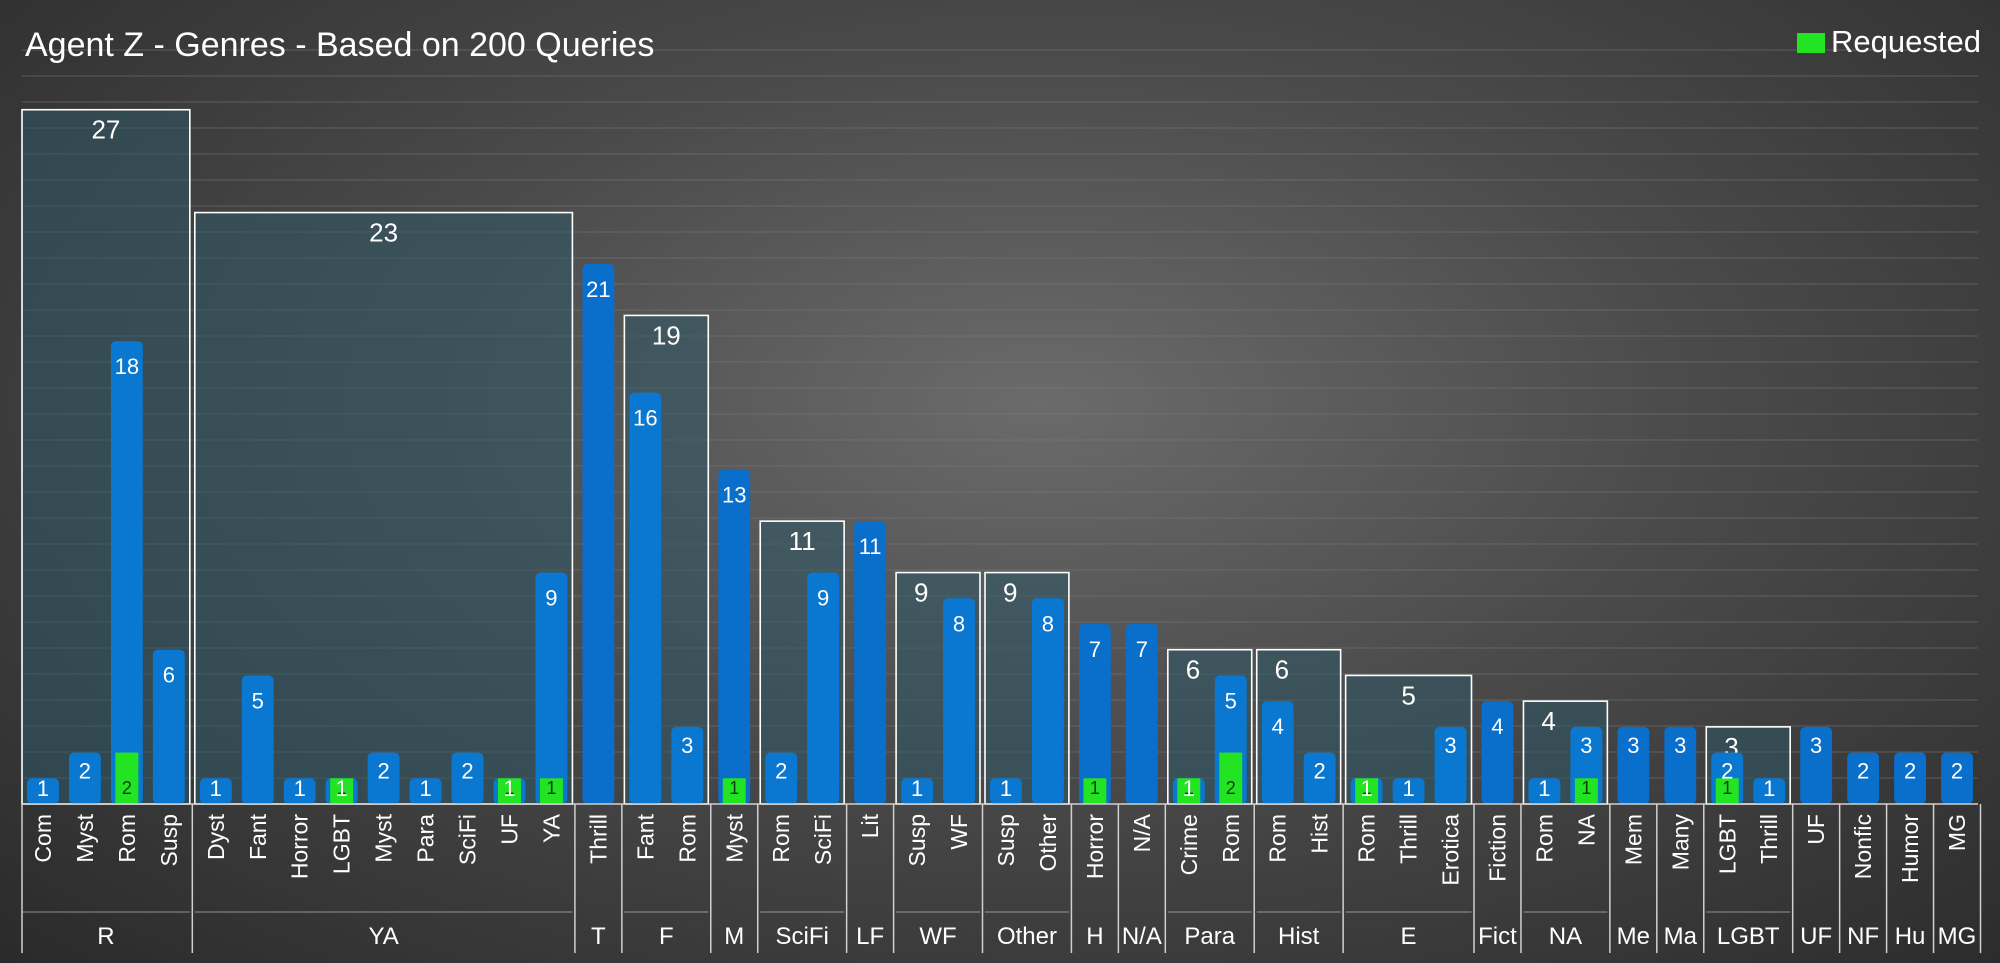 This screenshot has width=2000, height=963. Describe the element at coordinates (1094, 936) in the screenshot. I see `group-label: H` at that location.